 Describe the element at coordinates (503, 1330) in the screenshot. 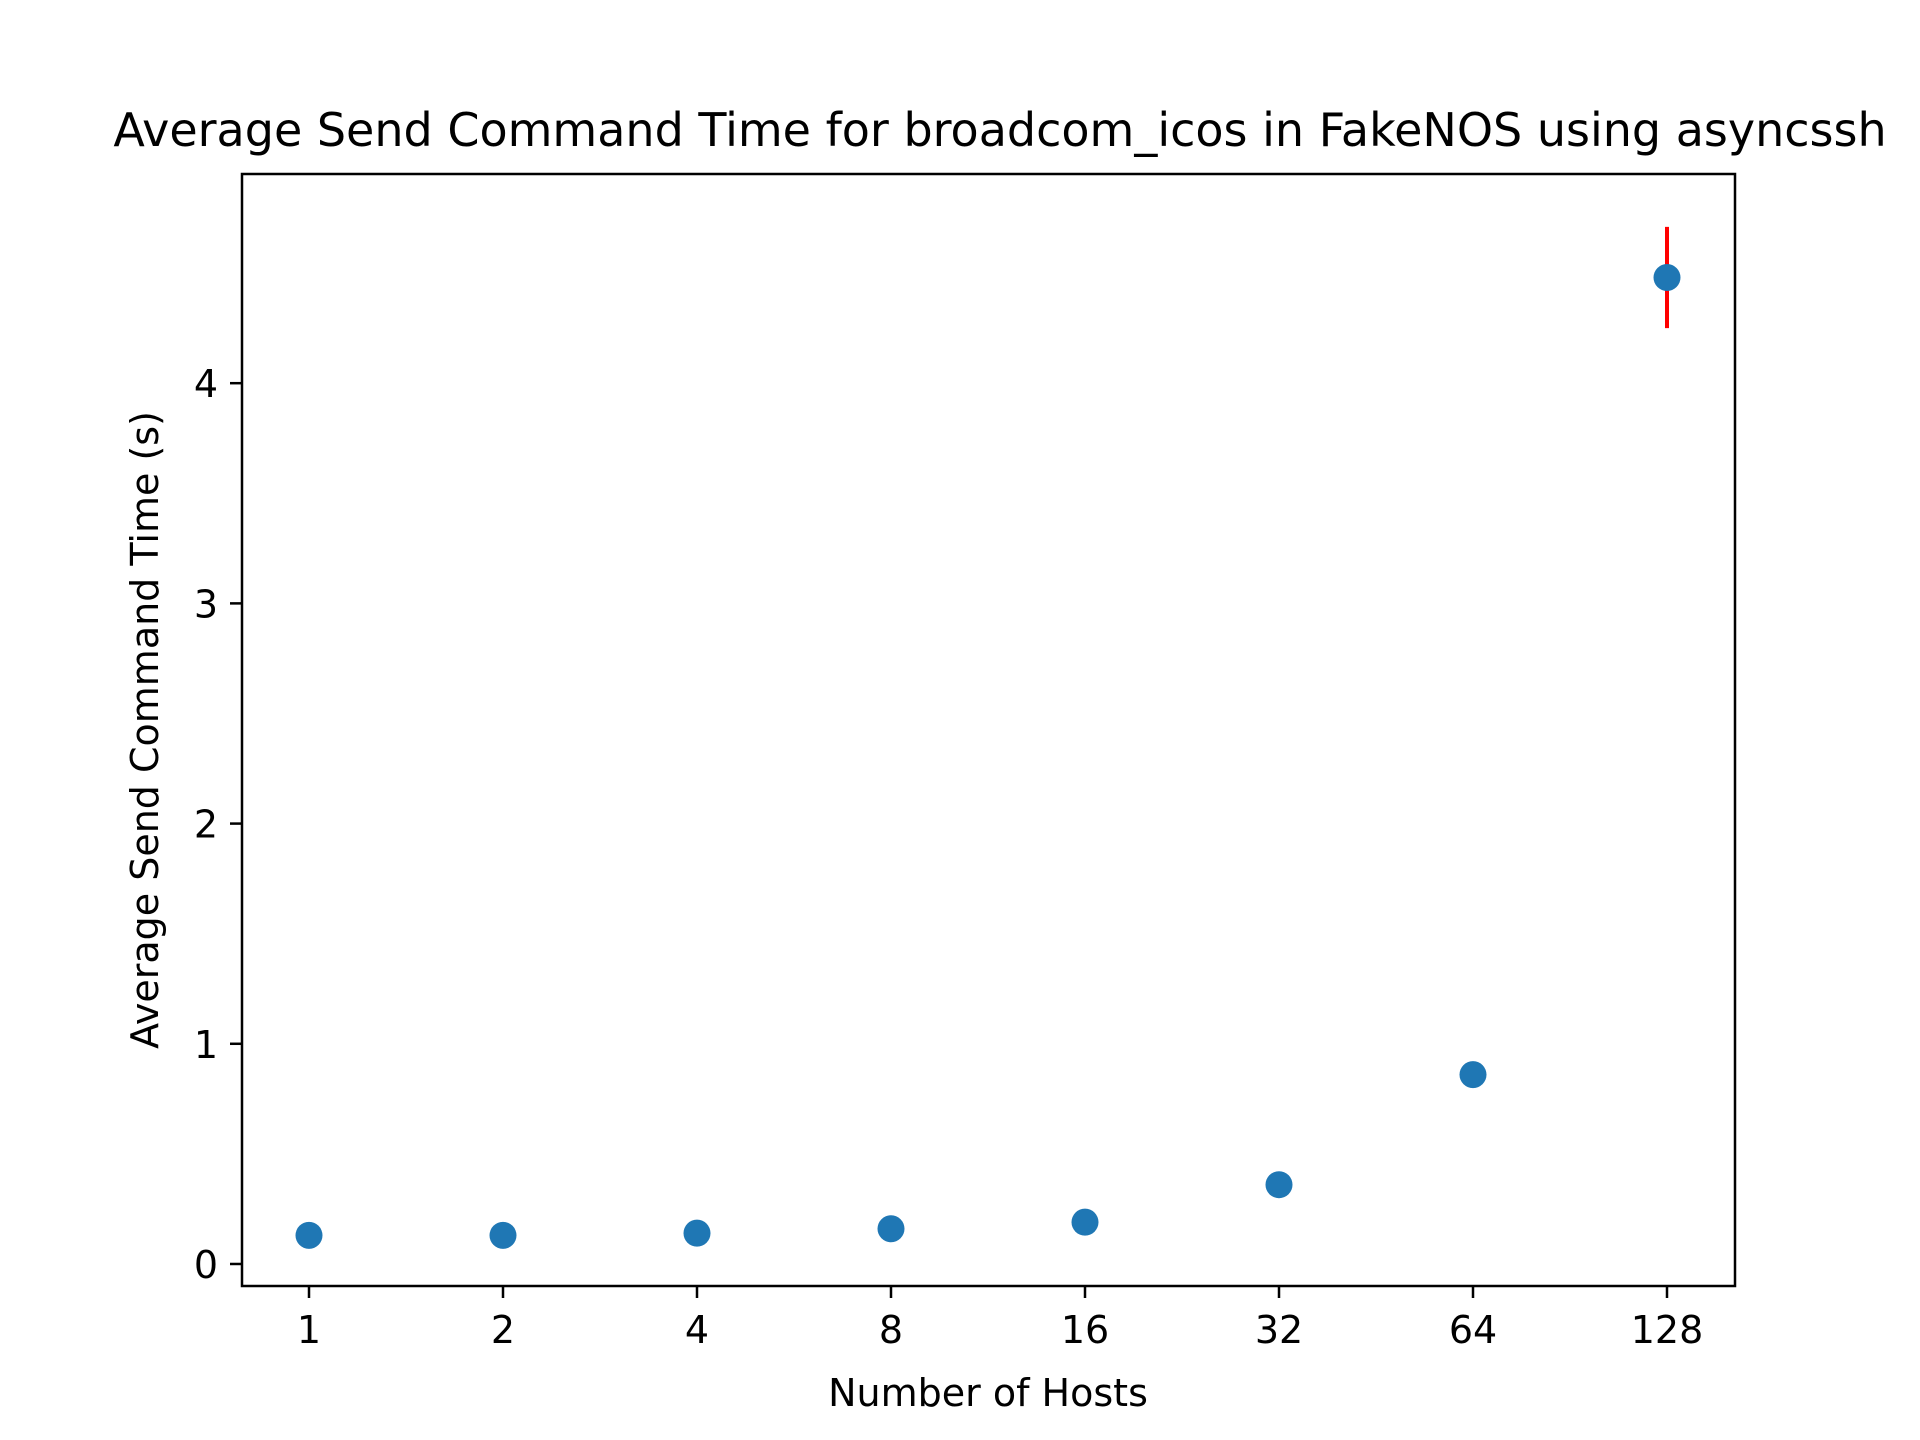

I see `x-tick-label: 2` at that location.